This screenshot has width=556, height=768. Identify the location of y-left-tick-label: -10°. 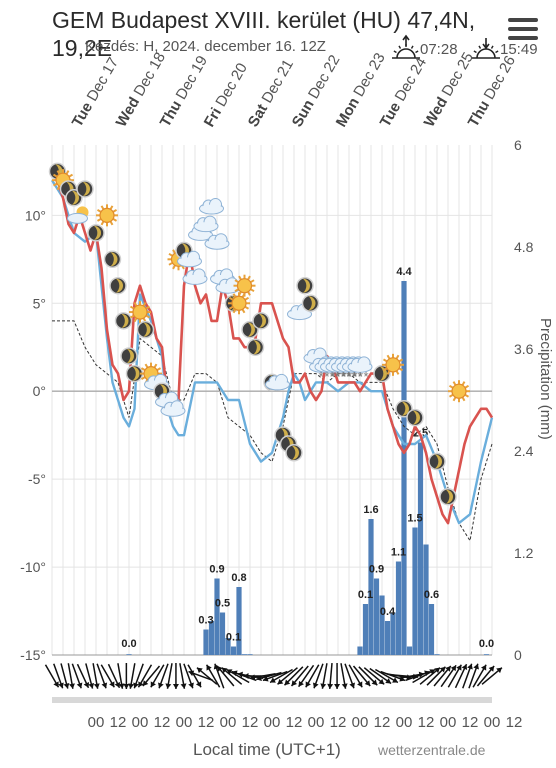
(33, 567).